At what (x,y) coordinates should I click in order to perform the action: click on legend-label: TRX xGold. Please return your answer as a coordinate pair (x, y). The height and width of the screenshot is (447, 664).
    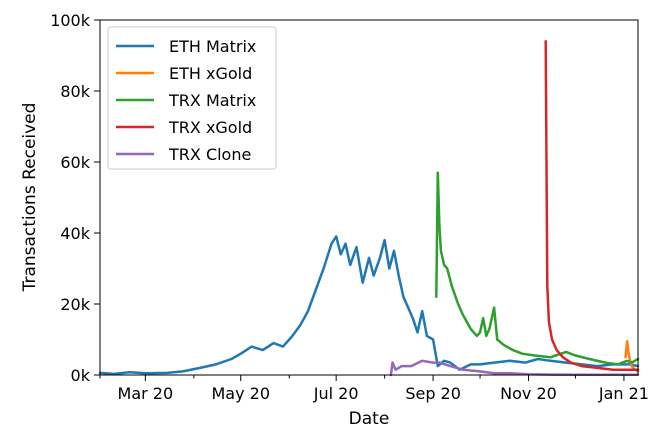
    Looking at the image, I should click on (210, 127).